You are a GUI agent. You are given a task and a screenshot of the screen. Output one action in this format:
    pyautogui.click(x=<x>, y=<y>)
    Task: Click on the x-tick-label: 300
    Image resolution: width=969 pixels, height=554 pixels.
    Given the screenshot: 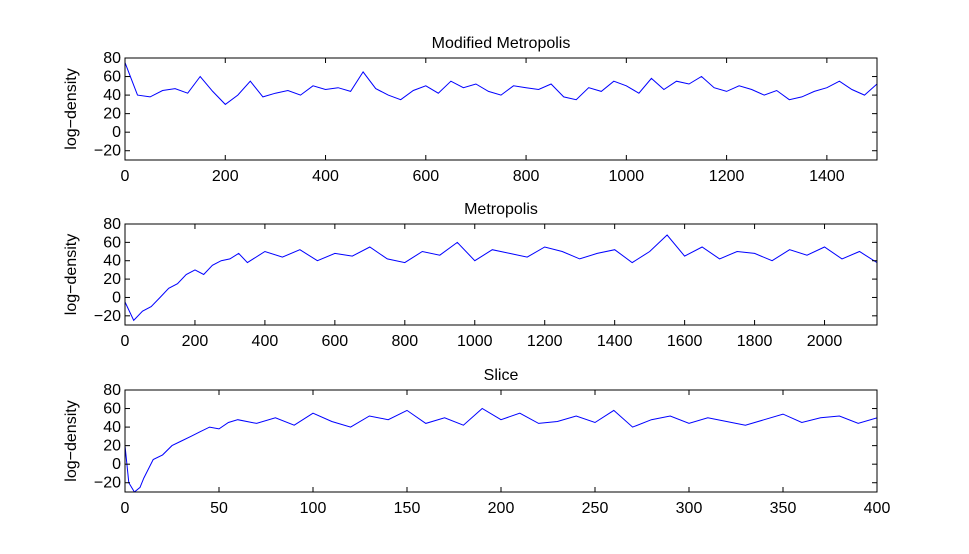 What is the action you would take?
    pyautogui.click(x=689, y=508)
    